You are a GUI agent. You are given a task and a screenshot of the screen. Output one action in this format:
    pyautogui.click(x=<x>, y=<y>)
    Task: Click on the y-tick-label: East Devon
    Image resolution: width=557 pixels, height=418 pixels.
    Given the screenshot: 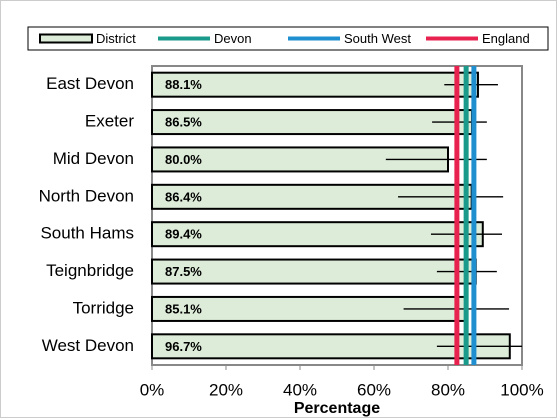 What is the action you would take?
    pyautogui.click(x=90, y=83)
    